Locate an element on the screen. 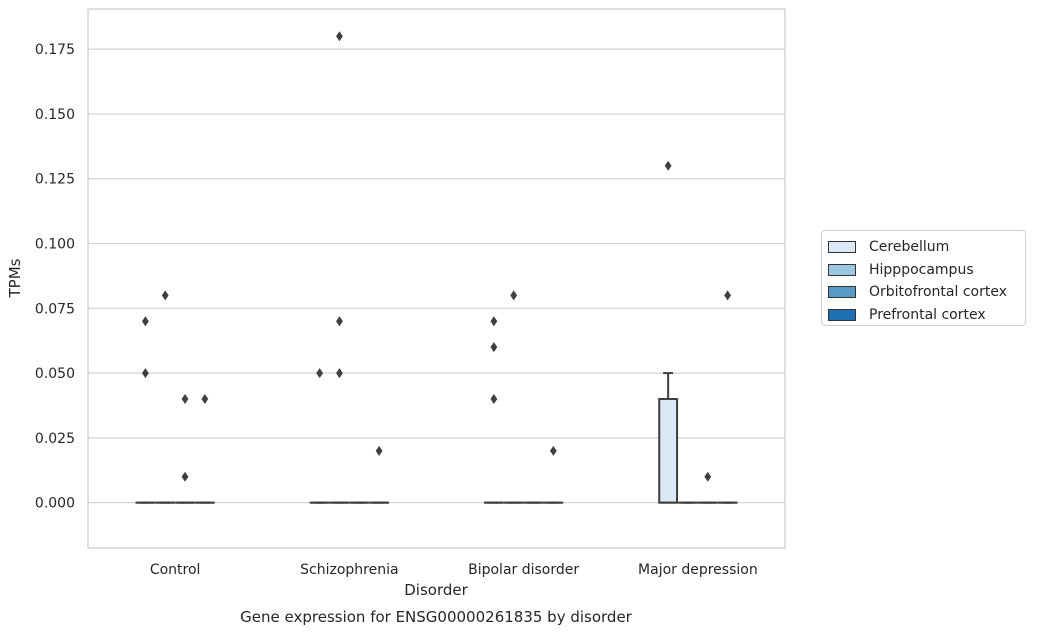  legend-item: Cerebellum is located at coordinates (926, 247).